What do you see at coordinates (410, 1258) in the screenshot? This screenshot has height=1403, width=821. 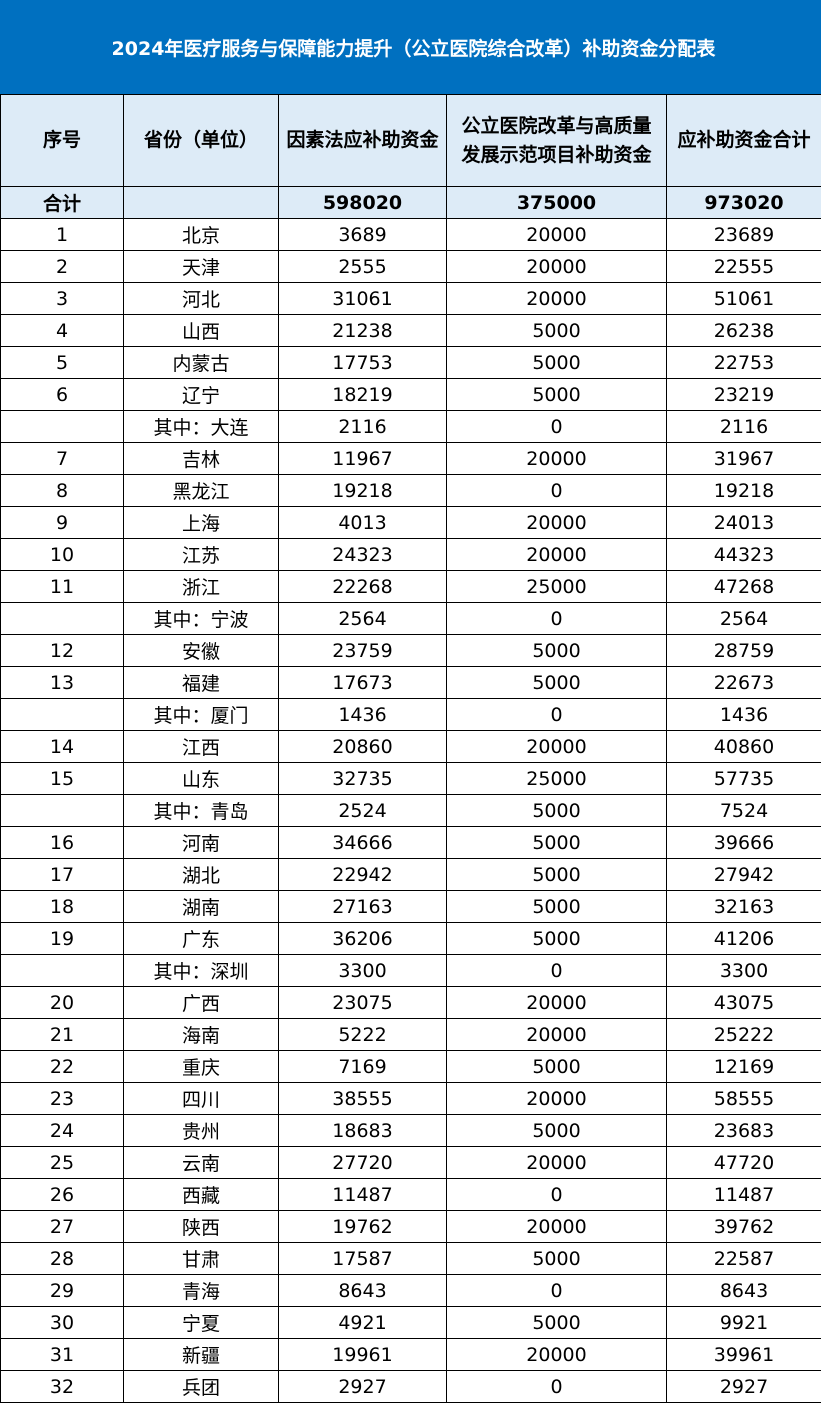 I see `table-row: 28 甘肃 17587 5000 22587` at bounding box center [410, 1258].